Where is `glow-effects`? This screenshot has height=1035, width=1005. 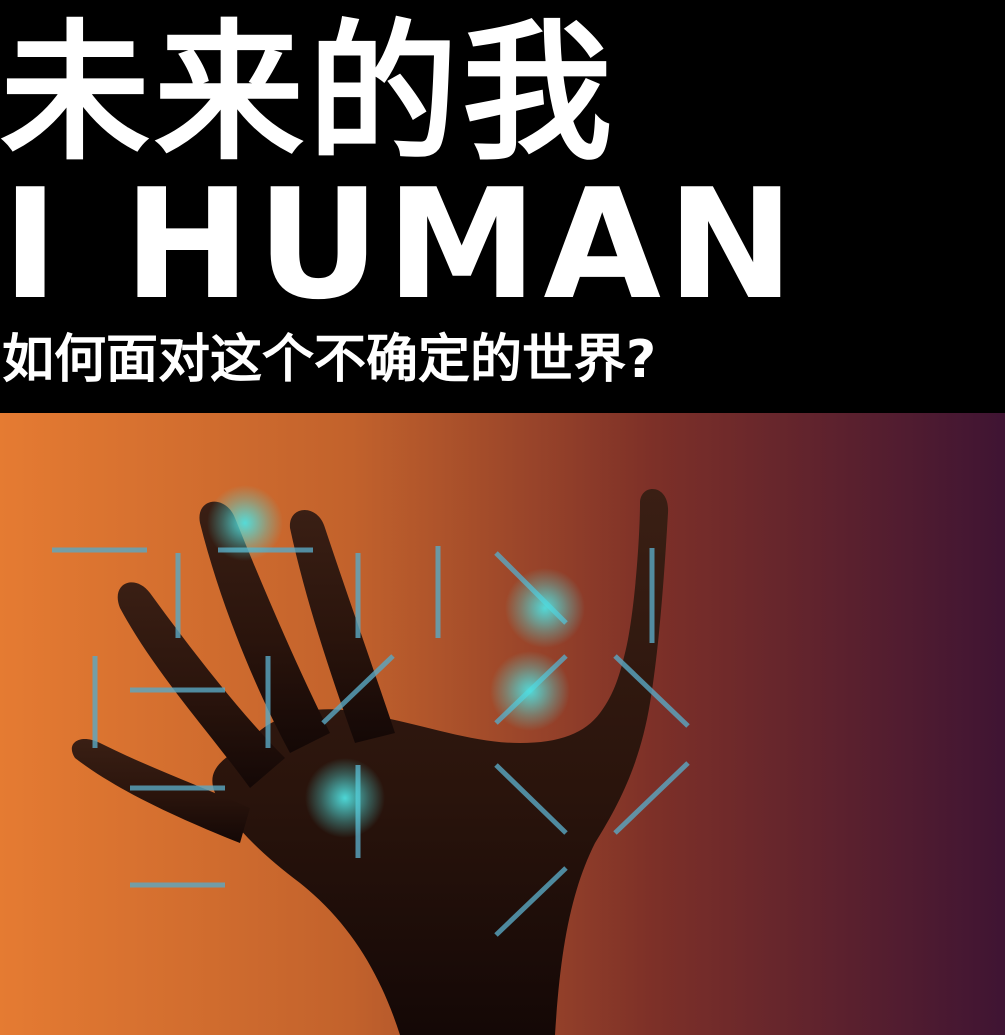 glow-effects is located at coordinates (396, 661).